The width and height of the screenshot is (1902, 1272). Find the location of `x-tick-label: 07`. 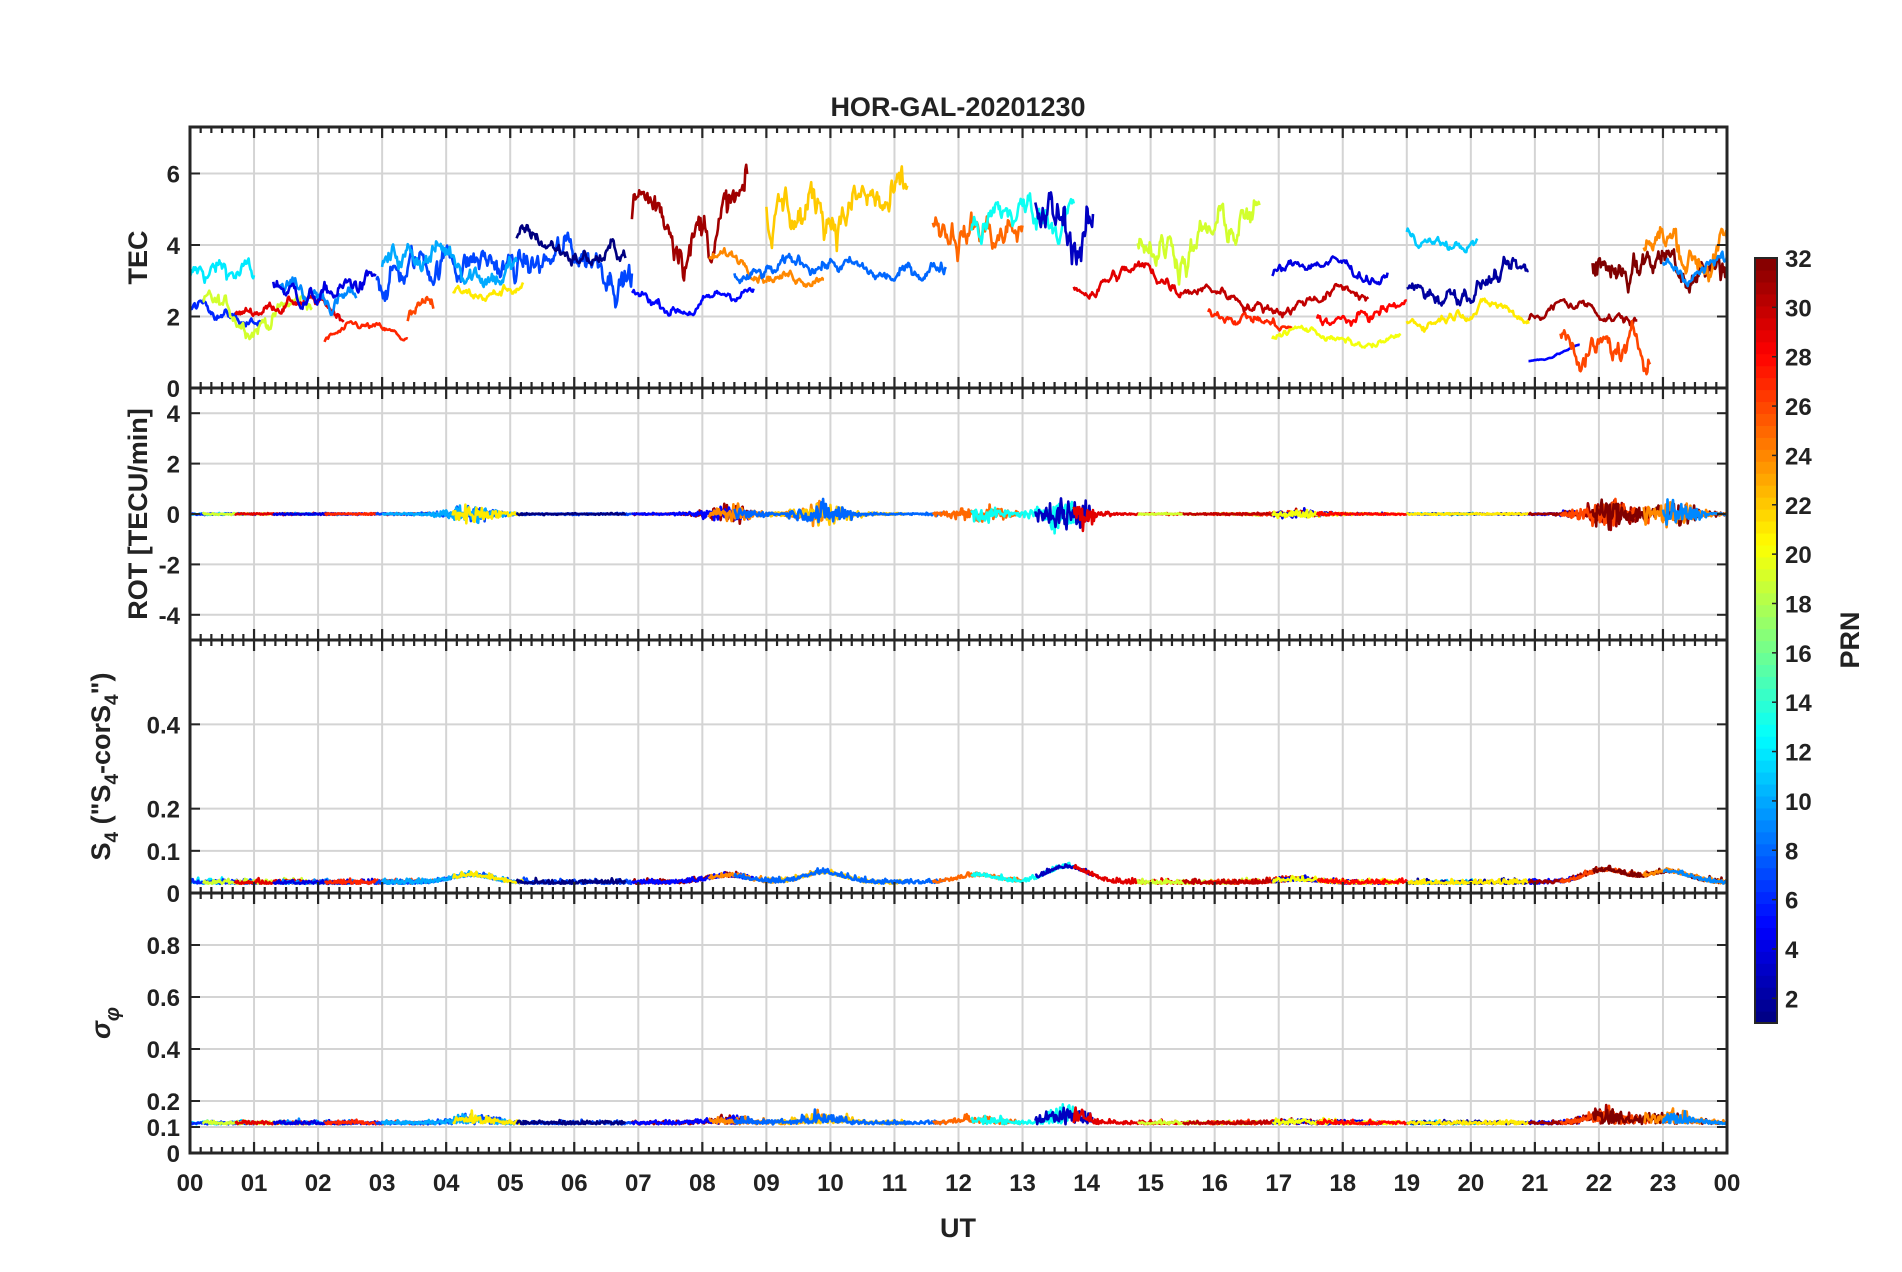

x-tick-label: 07 is located at coordinates (638, 1183).